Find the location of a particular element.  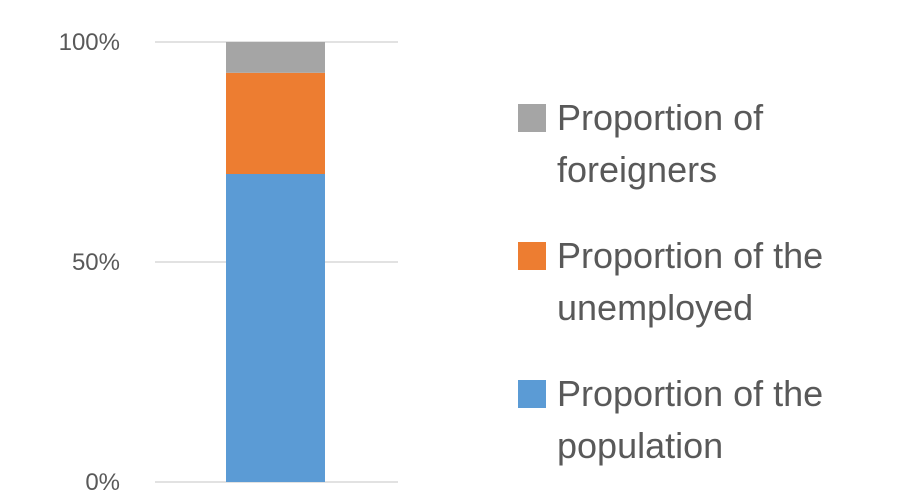

legend-item: Proportion of foreigners is located at coordinates (641, 143).